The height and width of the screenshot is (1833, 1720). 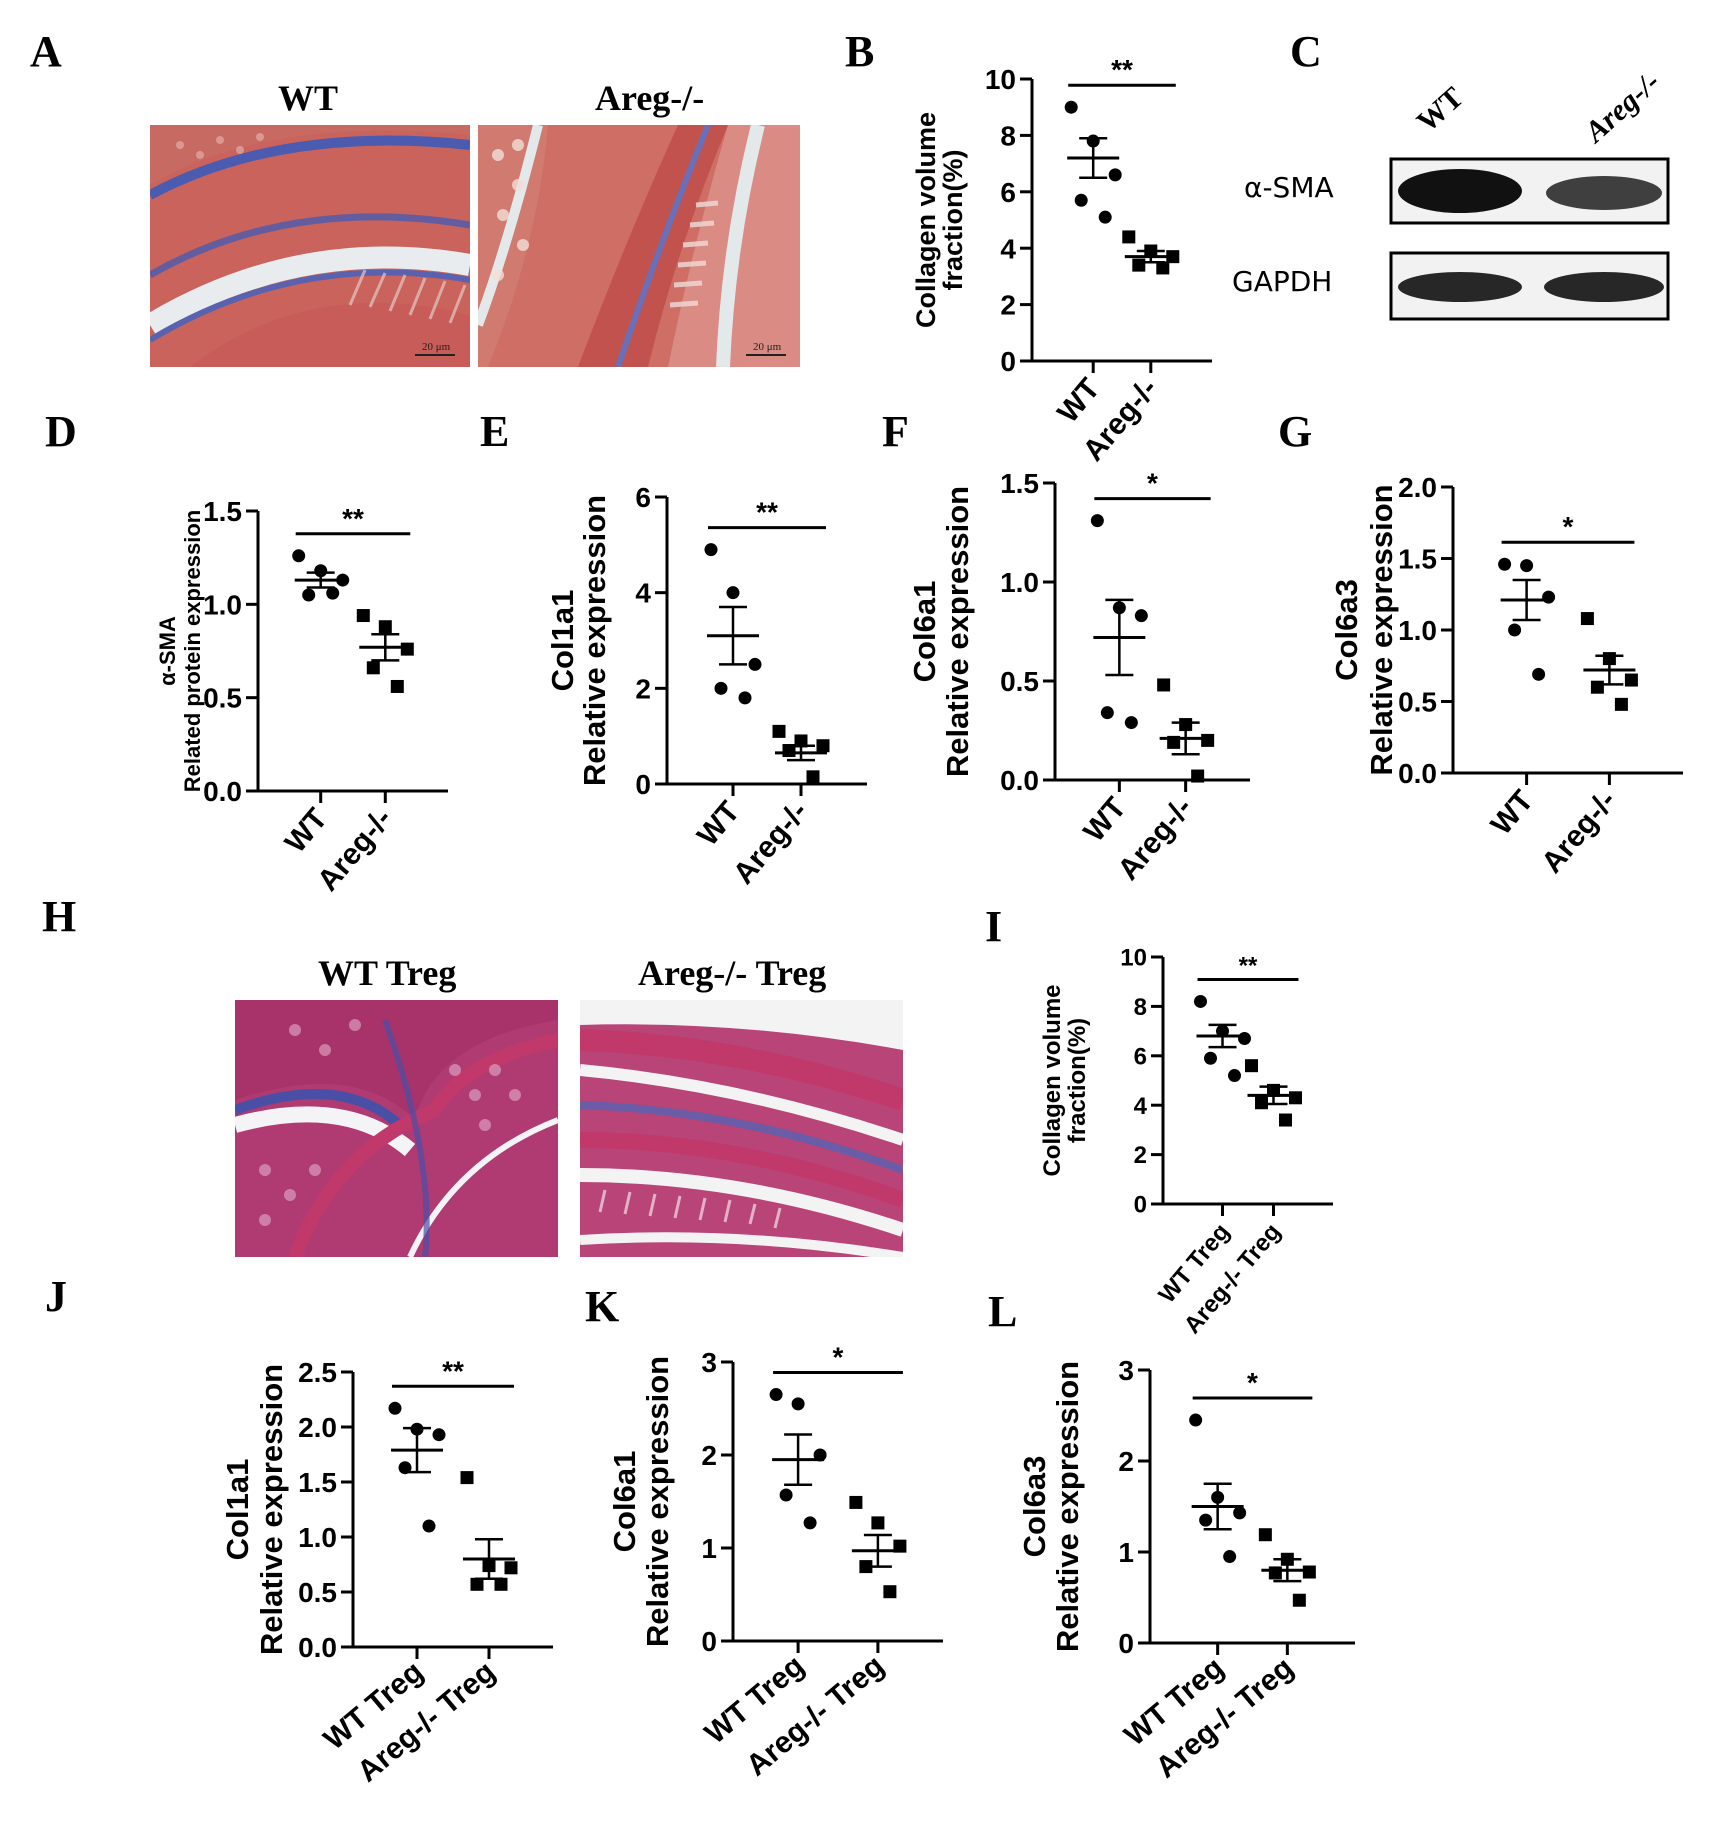 I want to click on panel-letter-f: F, so click(x=895, y=431).